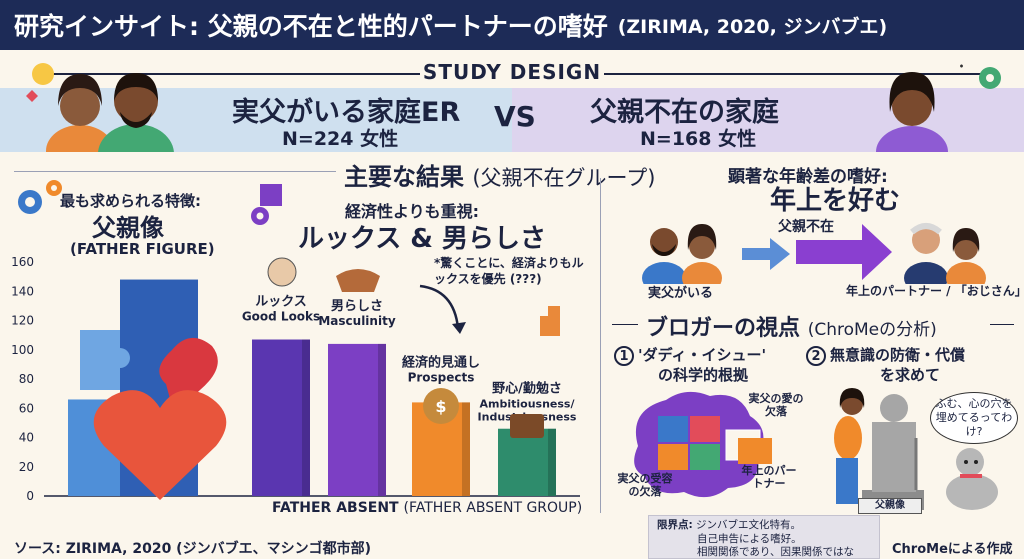 The width and height of the screenshot is (1024, 559). I want to click on point-2-line1: 無意識の防衛・代償, so click(898, 355).